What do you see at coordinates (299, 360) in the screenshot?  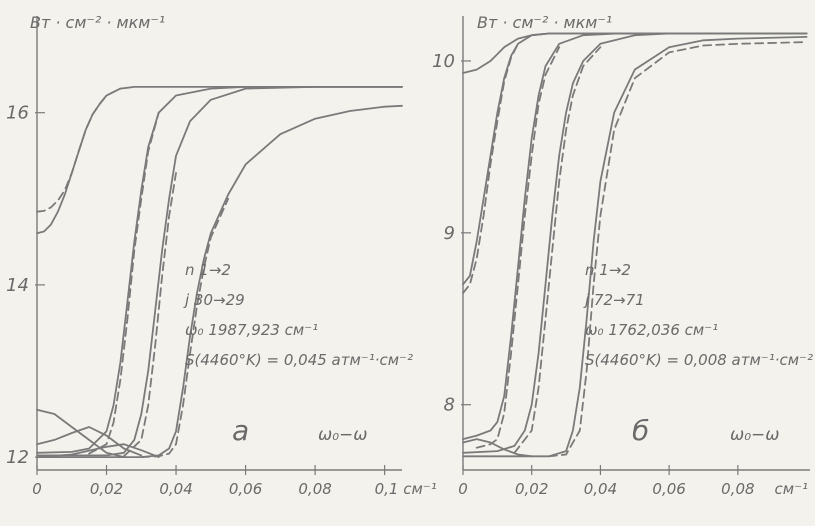 I see `annotation: S(4460°K) = 0,045 атм⁻¹·см⁻²` at bounding box center [299, 360].